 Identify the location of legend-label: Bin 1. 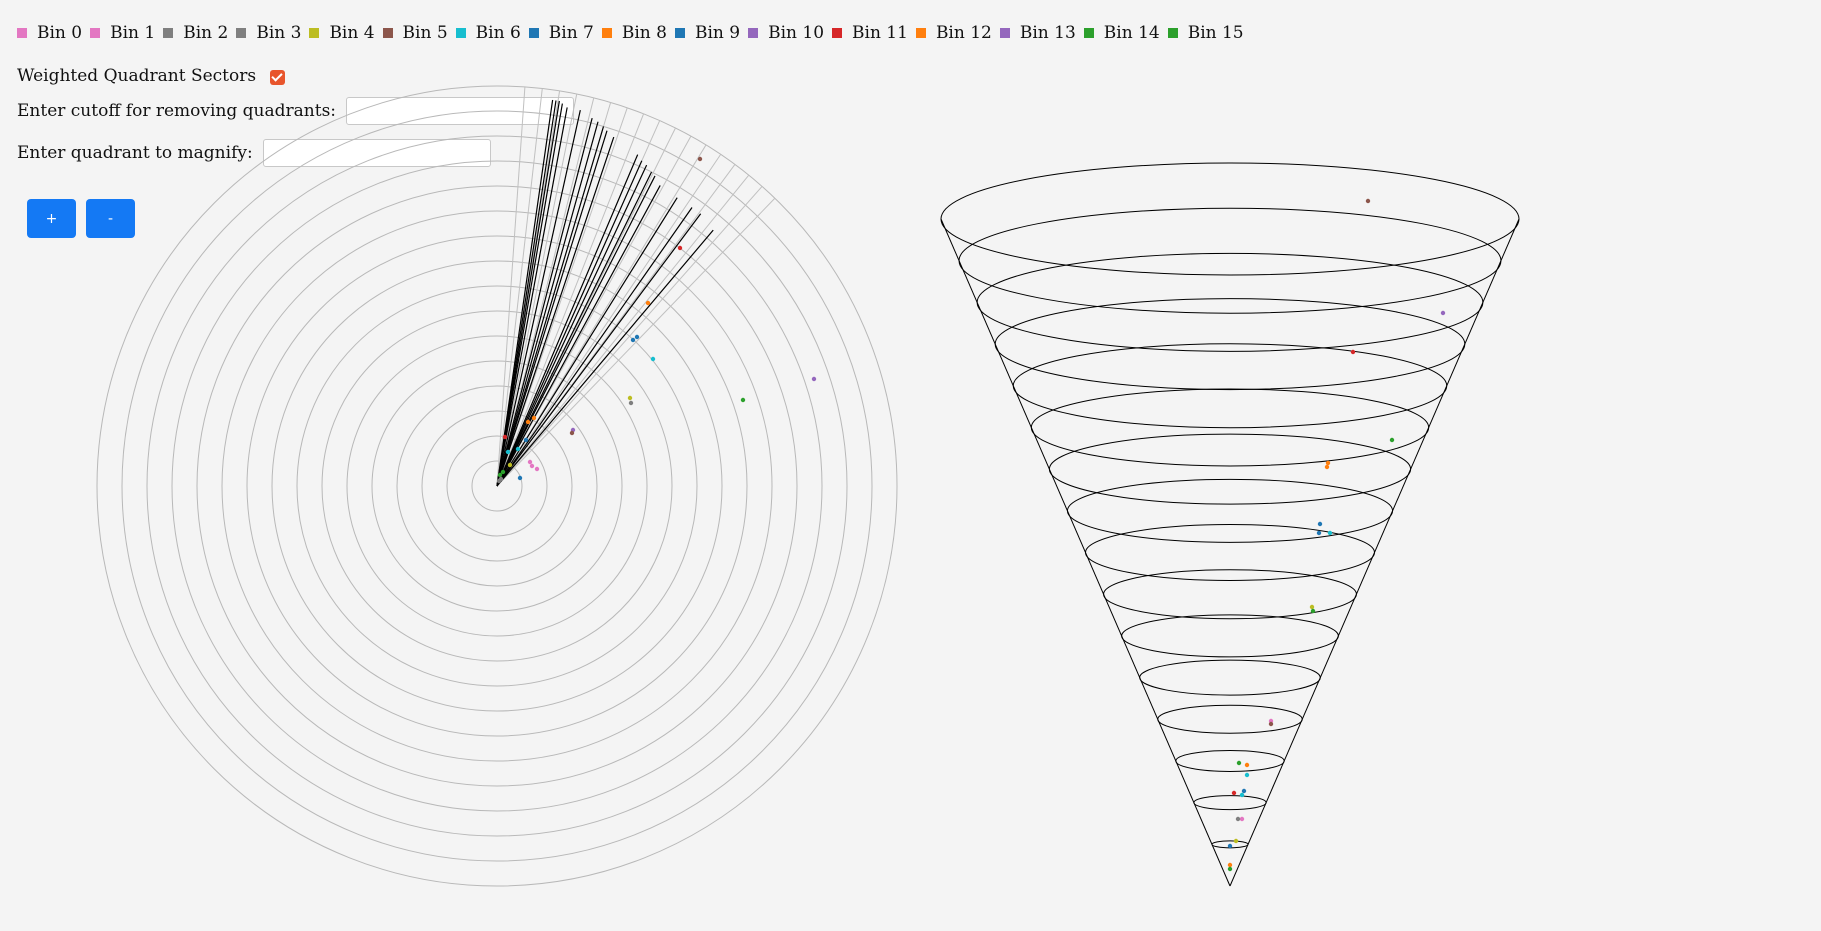
(133, 33).